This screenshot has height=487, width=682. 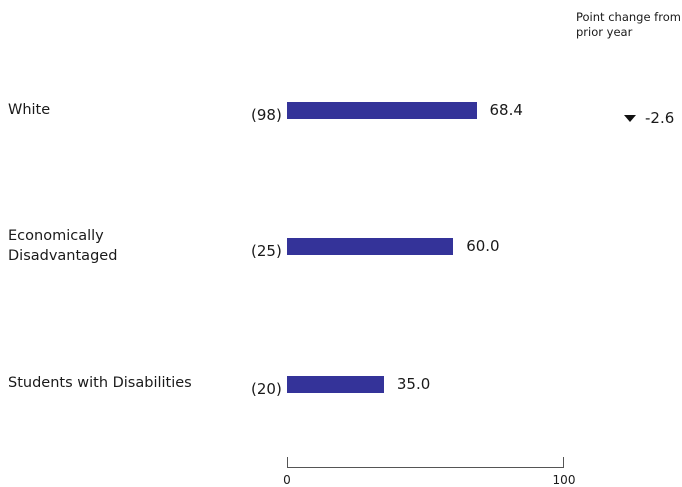 I want to click on down-triangle-icon, so click(x=630, y=118).